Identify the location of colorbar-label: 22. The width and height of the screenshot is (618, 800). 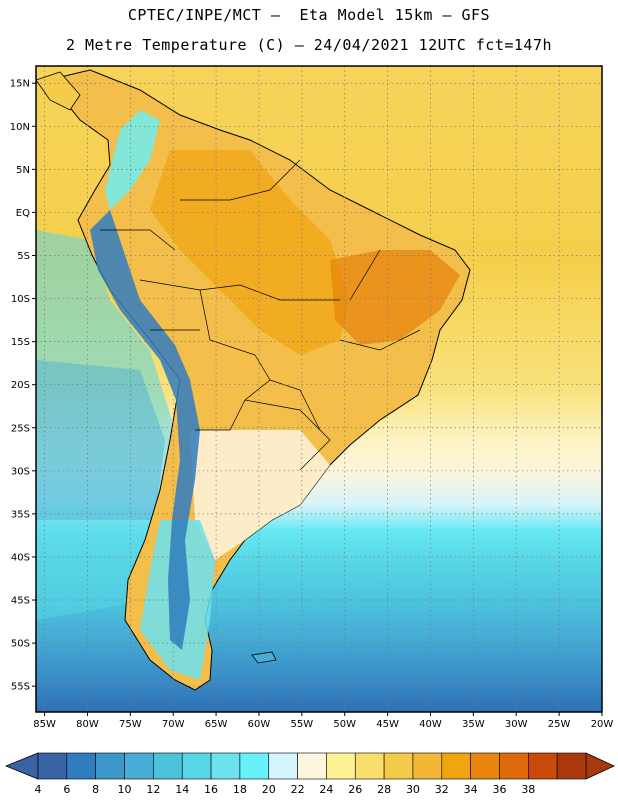
(298, 789).